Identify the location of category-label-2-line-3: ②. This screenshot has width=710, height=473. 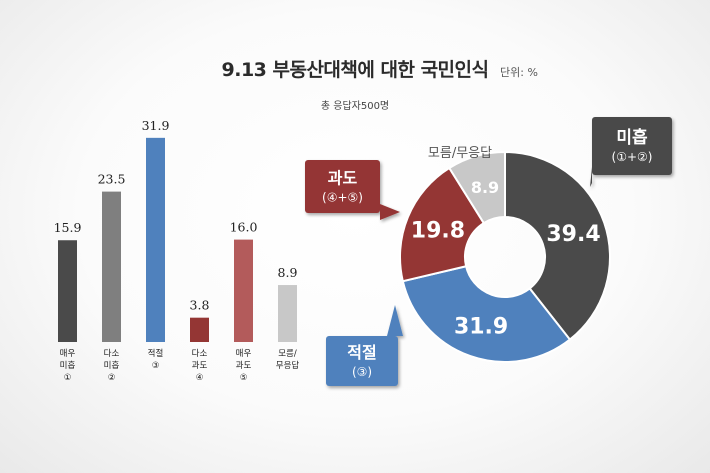
(112, 378).